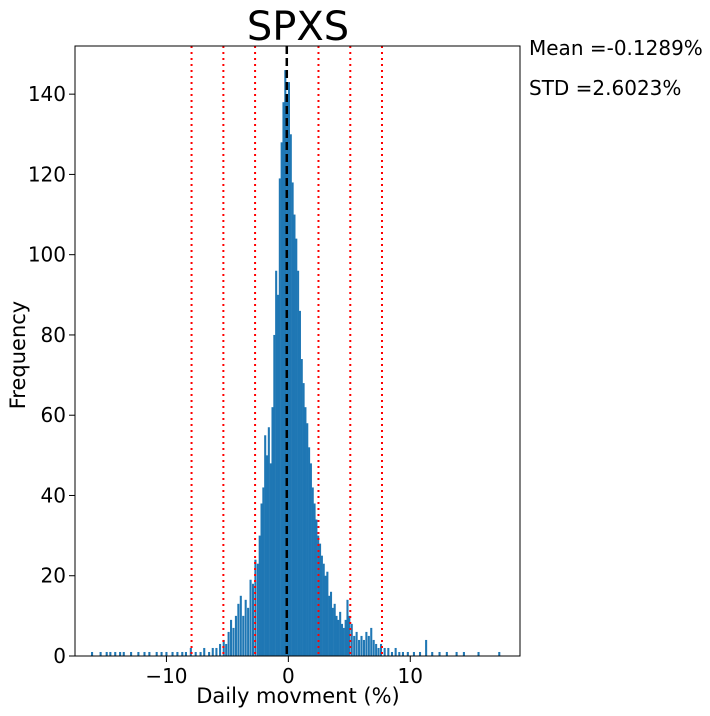 The height and width of the screenshot is (716, 710). What do you see at coordinates (53, 495) in the screenshot?
I see `y-tick-label: 40` at bounding box center [53, 495].